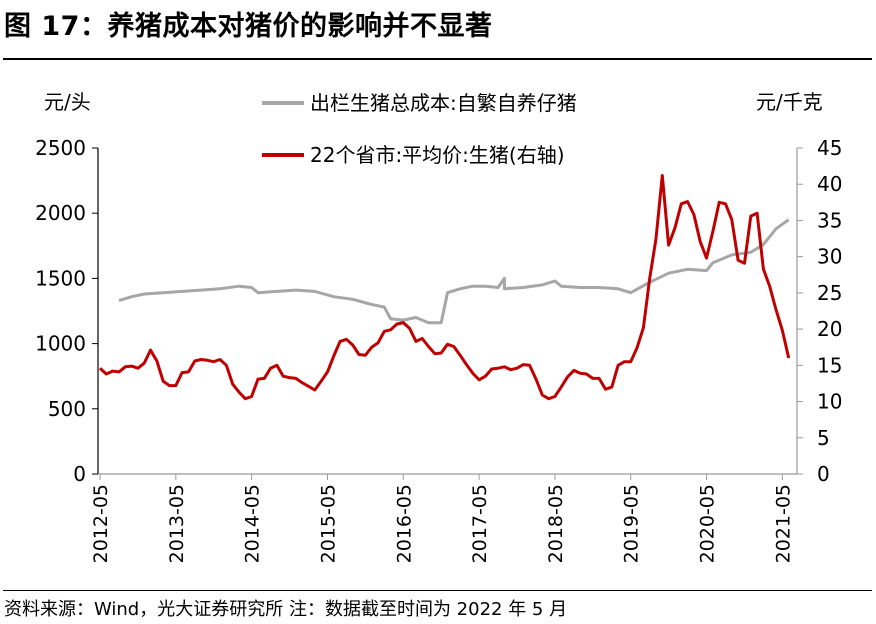 This screenshot has width=876, height=624. I want to click on right-tick-label: 10, so click(829, 402).